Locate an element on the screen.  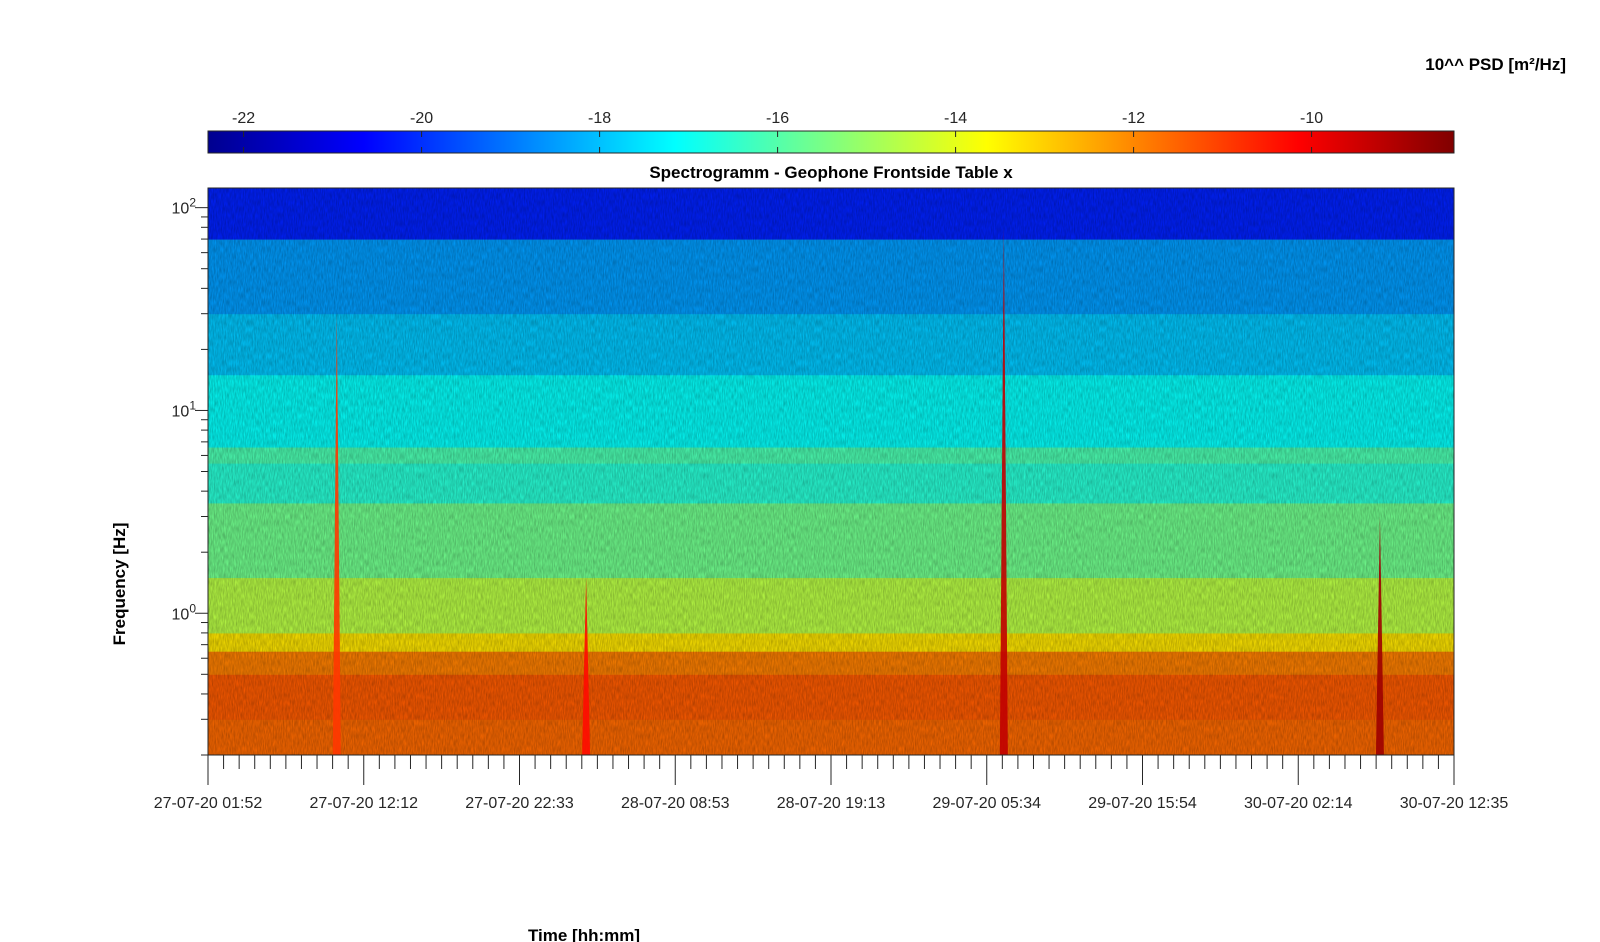
x-tick-label: 27-07-20 22:33 is located at coordinates (519, 803).